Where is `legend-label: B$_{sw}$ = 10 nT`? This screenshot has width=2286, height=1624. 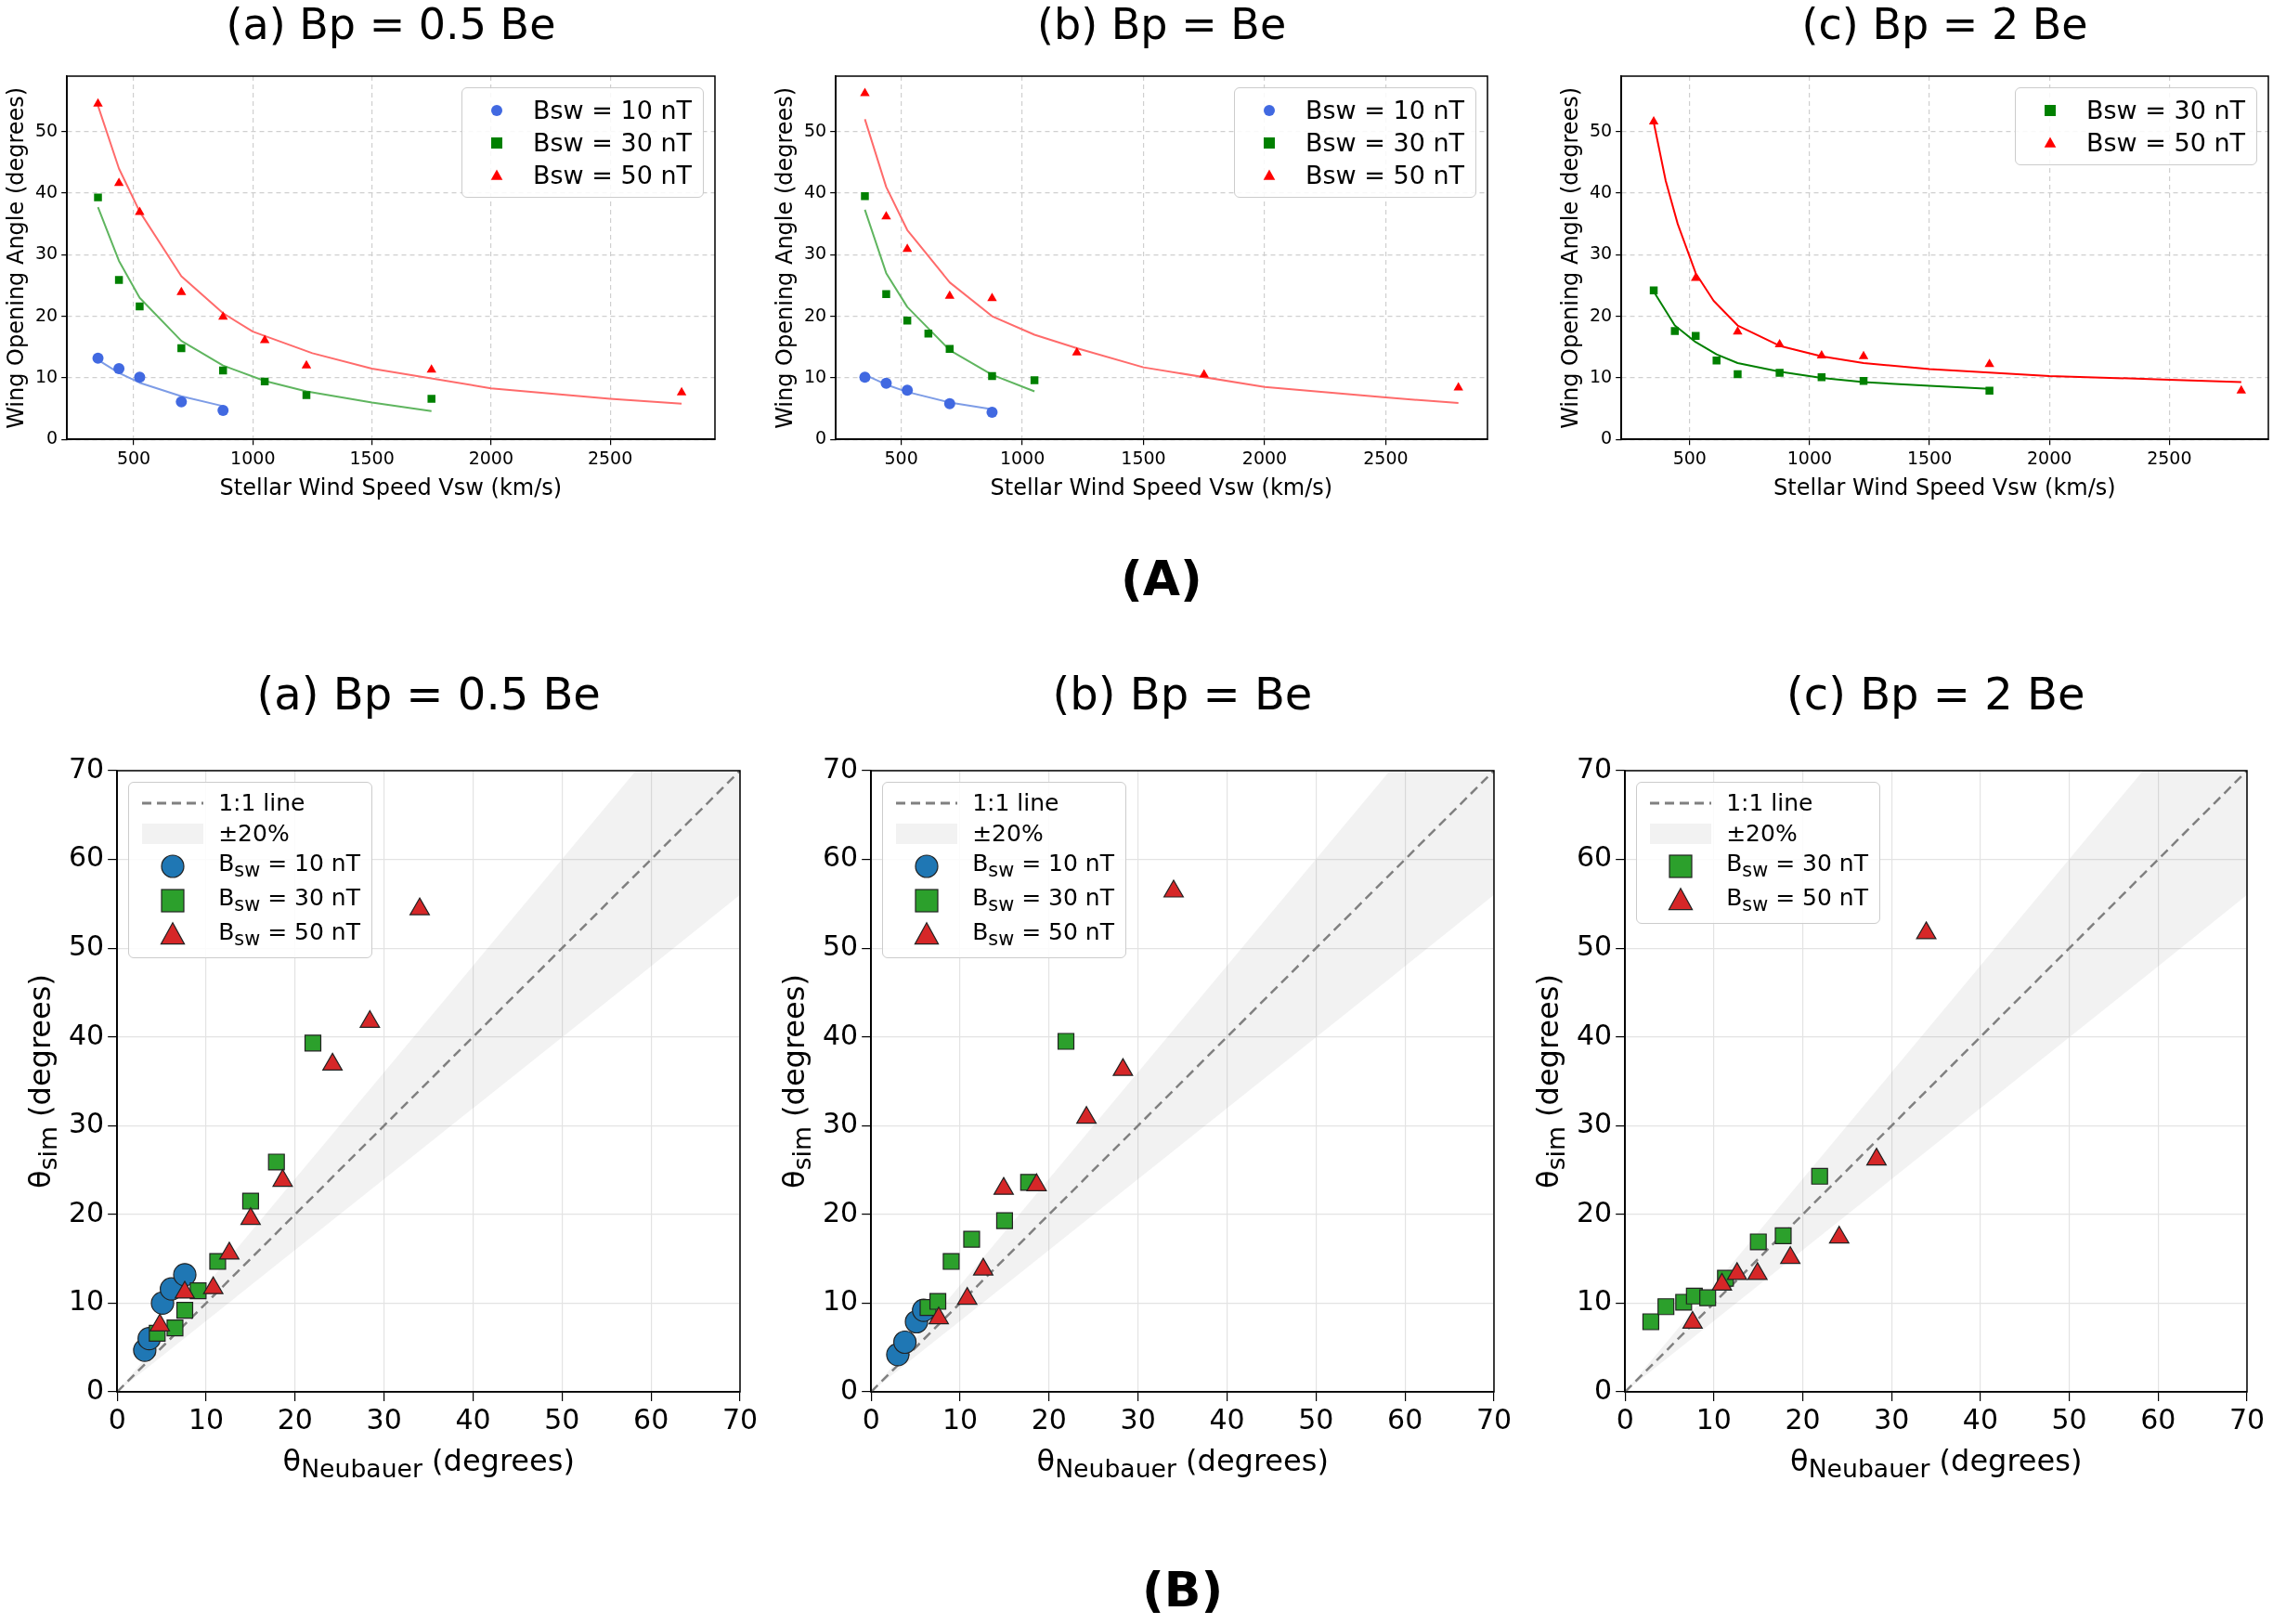
legend-label: B$_{sw}$ = 10 nT is located at coordinates (1043, 866).